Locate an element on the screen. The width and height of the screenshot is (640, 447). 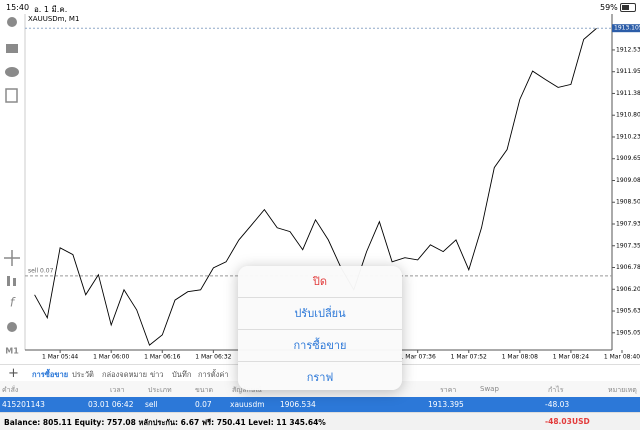
toolbar: f M1 is located at coordinates (12, 186).